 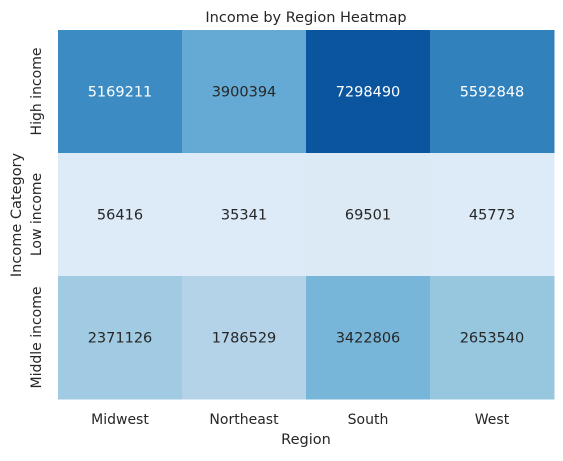 What do you see at coordinates (120, 216) in the screenshot?
I see `cell-value-label: 56416` at bounding box center [120, 216].